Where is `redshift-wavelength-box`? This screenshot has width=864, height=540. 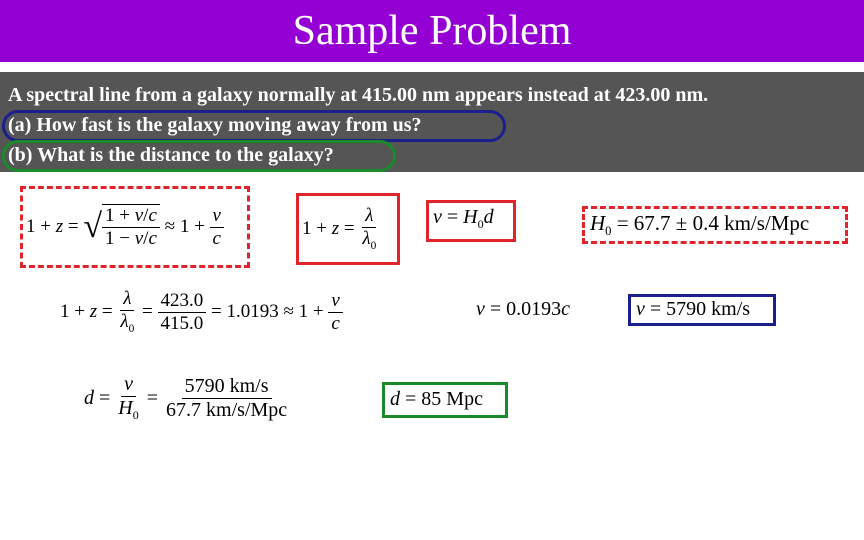 redshift-wavelength-box is located at coordinates (348, 229).